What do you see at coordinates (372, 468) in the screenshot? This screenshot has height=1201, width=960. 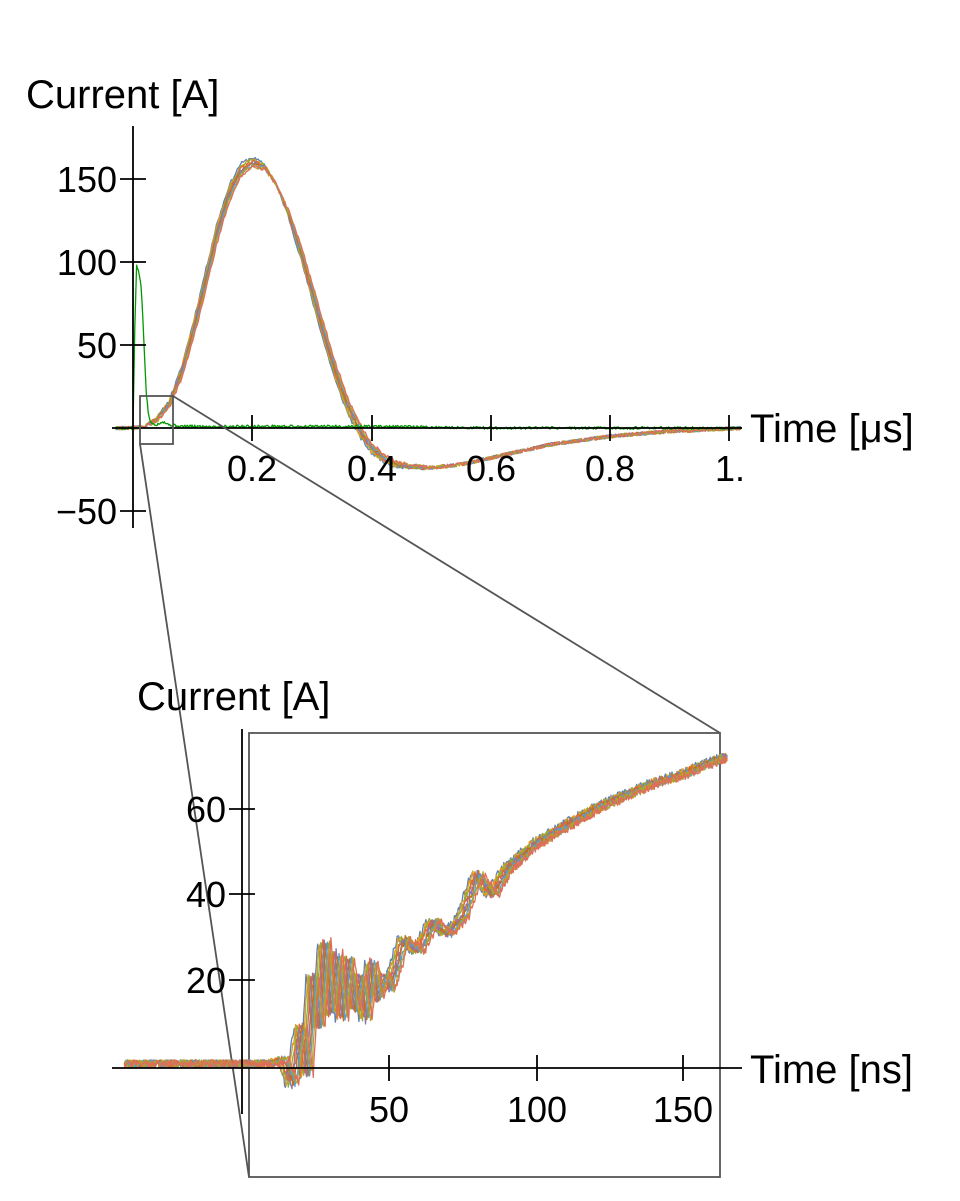 I see `main-x-tick-label: 0.4` at bounding box center [372, 468].